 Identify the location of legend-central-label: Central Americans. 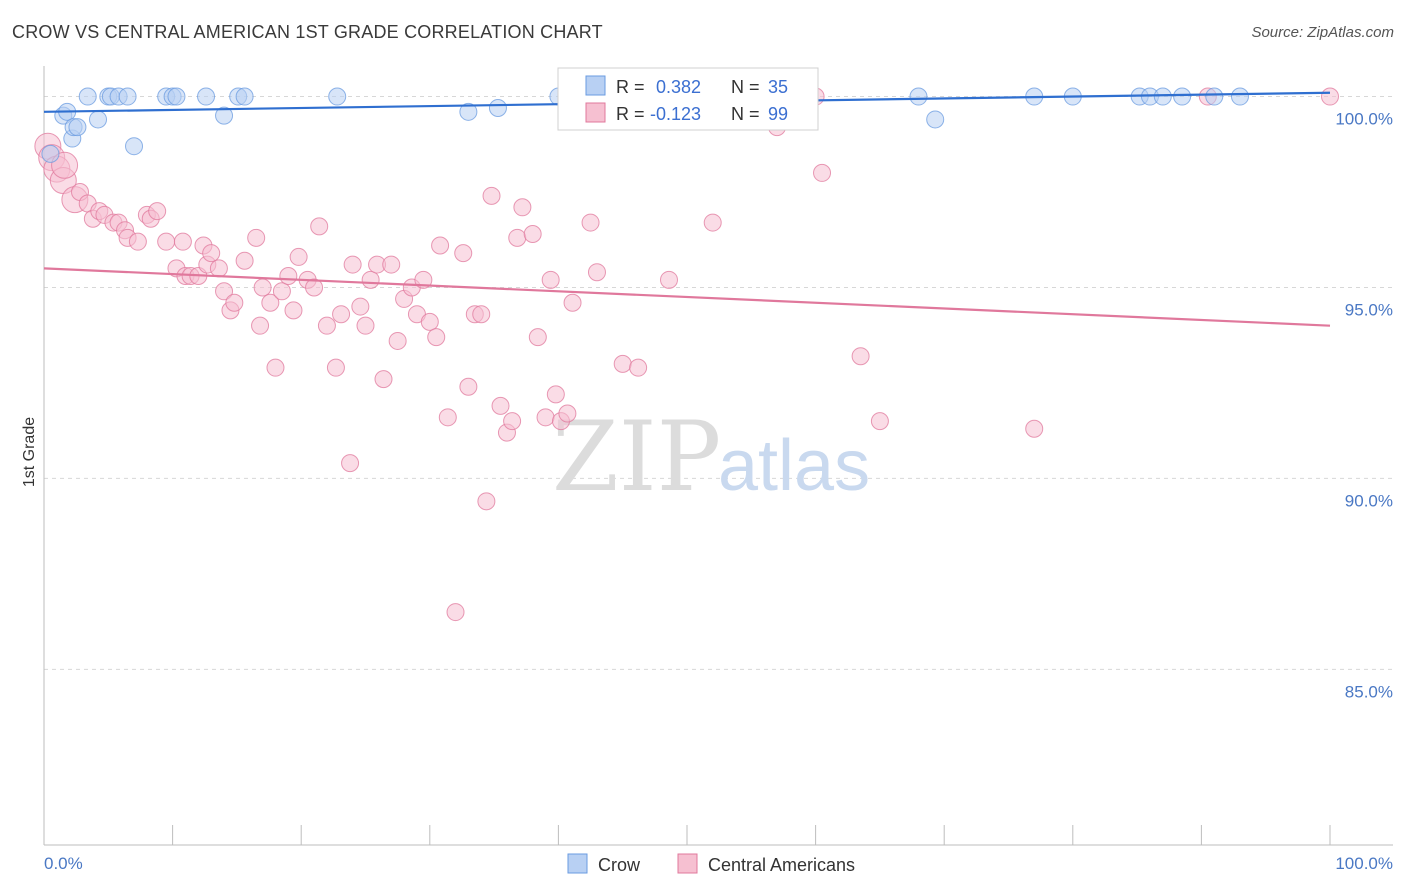
(781, 865).